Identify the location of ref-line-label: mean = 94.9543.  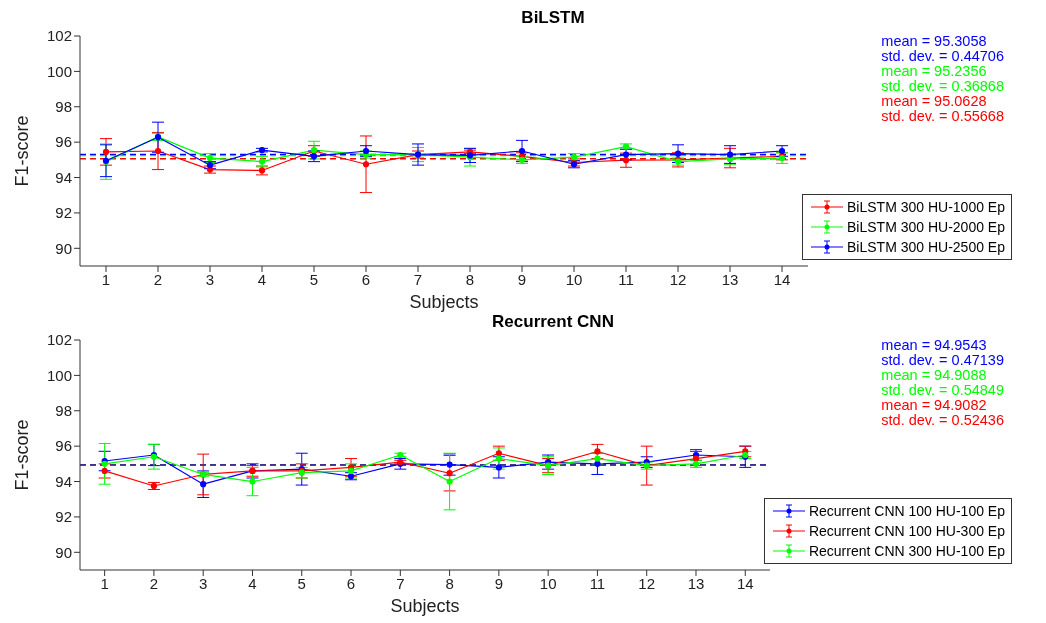
(934, 345).